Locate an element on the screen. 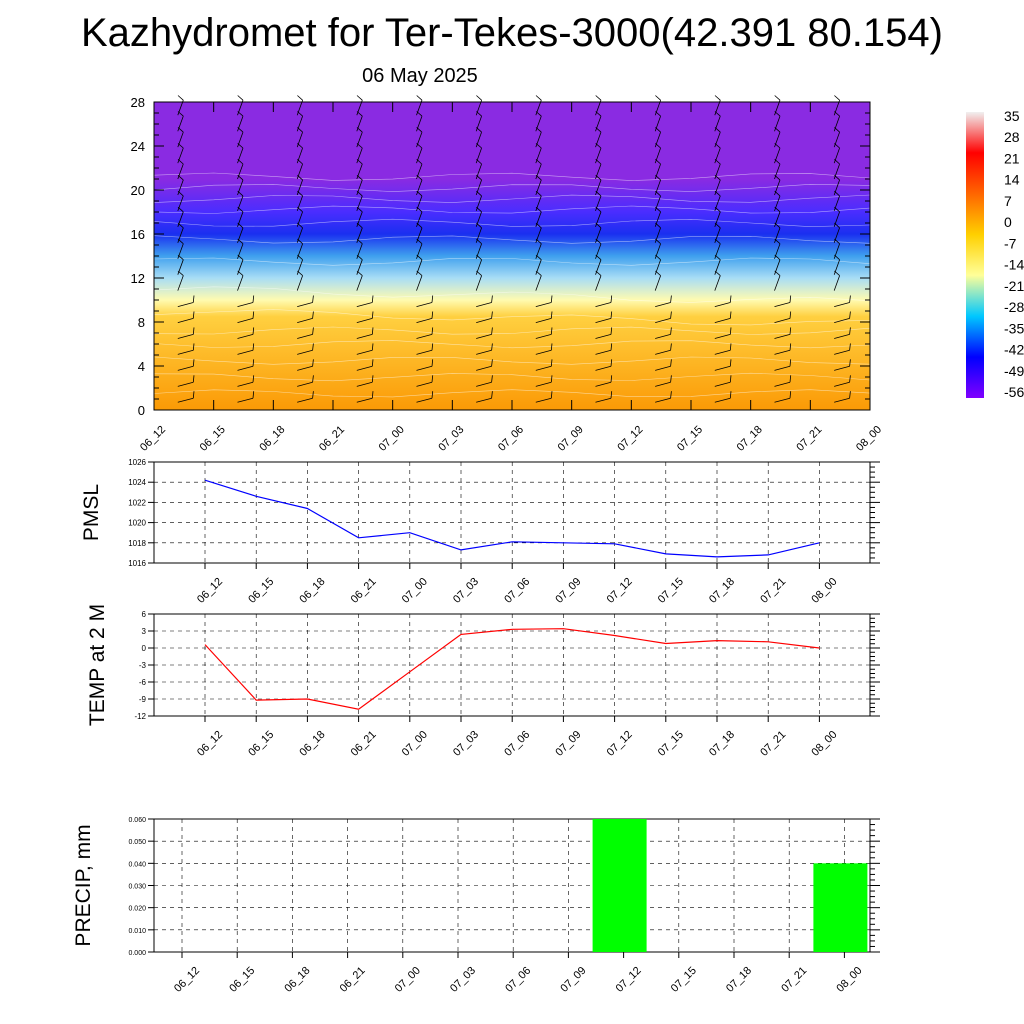 The height and width of the screenshot is (1024, 1024). y-tick-label-4: 1024 is located at coordinates (137, 482).